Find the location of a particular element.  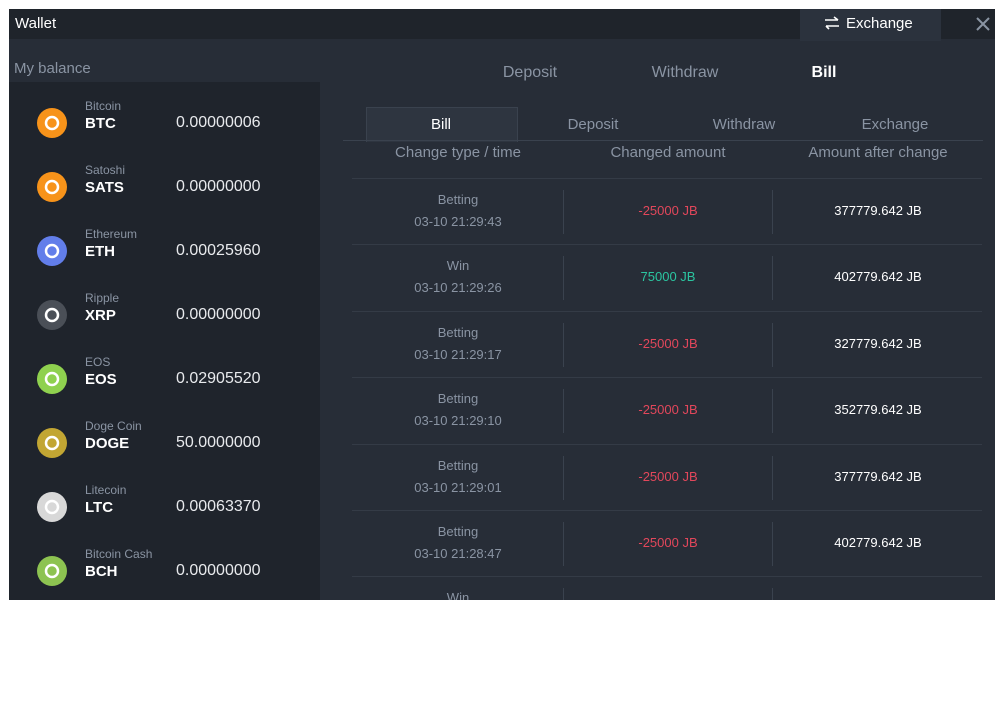

sub-tab: Withdraw is located at coordinates (744, 124).